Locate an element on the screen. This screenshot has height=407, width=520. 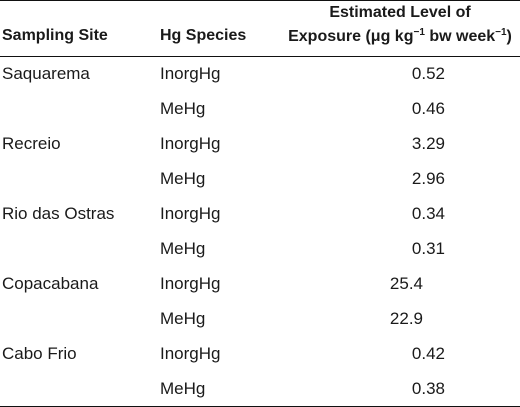
cell-exposure-value: 0.38 is located at coordinates (428, 388).